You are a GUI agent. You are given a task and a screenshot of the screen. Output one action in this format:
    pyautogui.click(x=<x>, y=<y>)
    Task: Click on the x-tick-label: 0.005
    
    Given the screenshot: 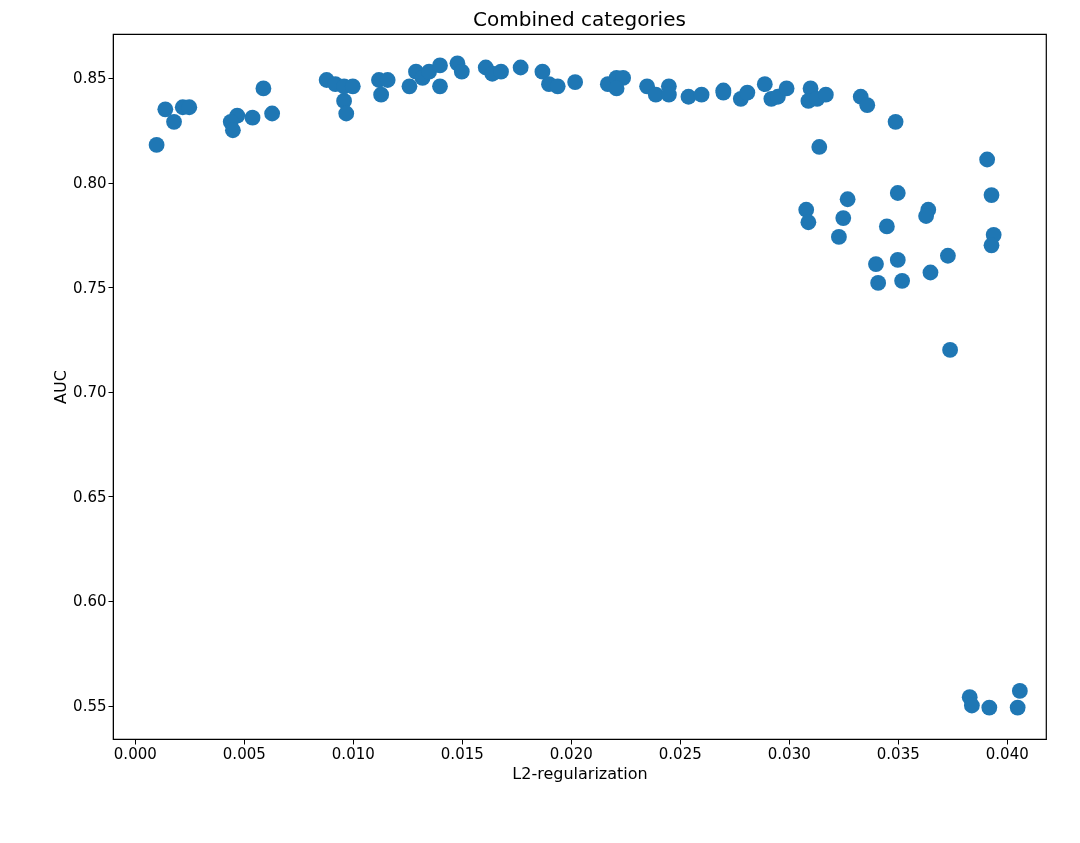 What is the action you would take?
    pyautogui.click(x=244, y=753)
    